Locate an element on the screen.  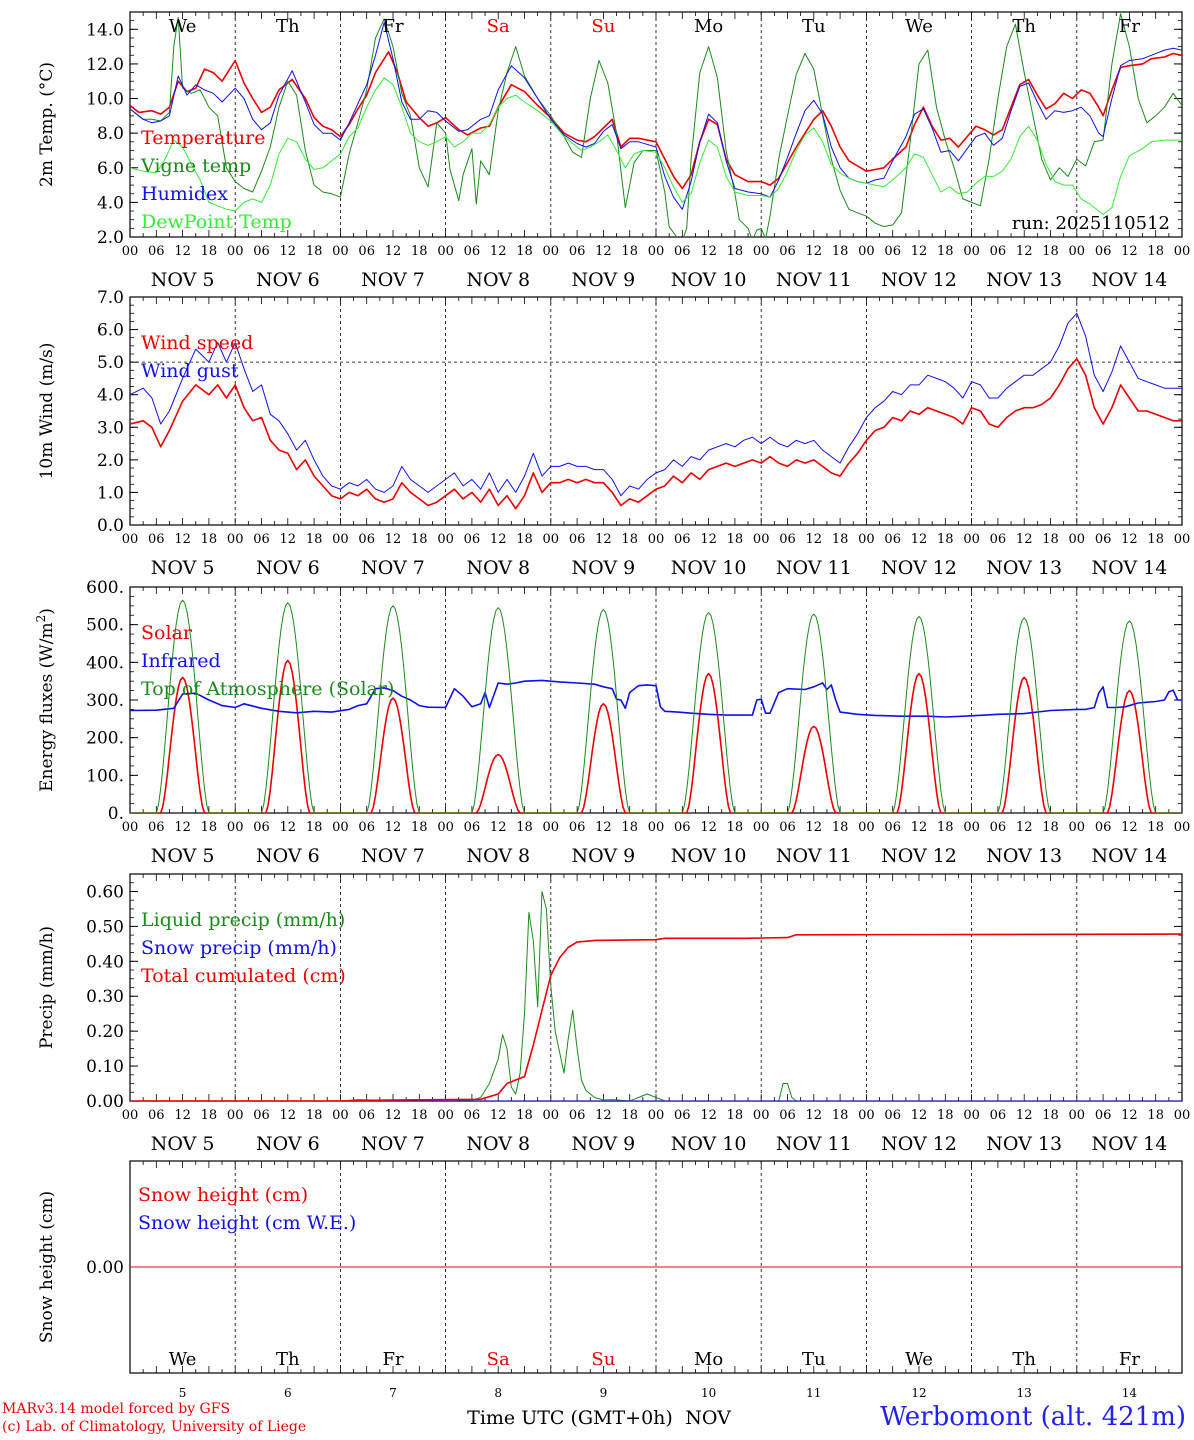
date-label: NOV 5 is located at coordinates (183, 1144).